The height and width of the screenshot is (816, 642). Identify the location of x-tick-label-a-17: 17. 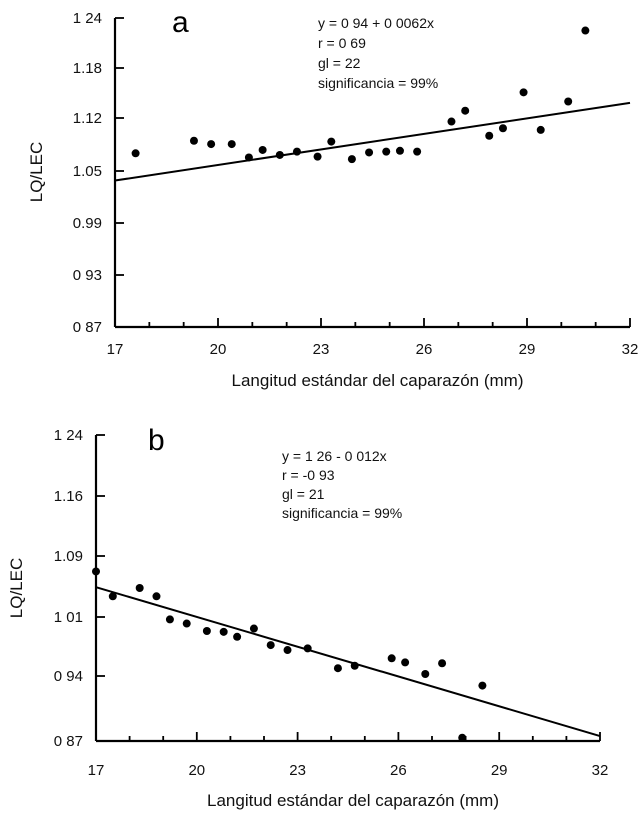
(115, 349).